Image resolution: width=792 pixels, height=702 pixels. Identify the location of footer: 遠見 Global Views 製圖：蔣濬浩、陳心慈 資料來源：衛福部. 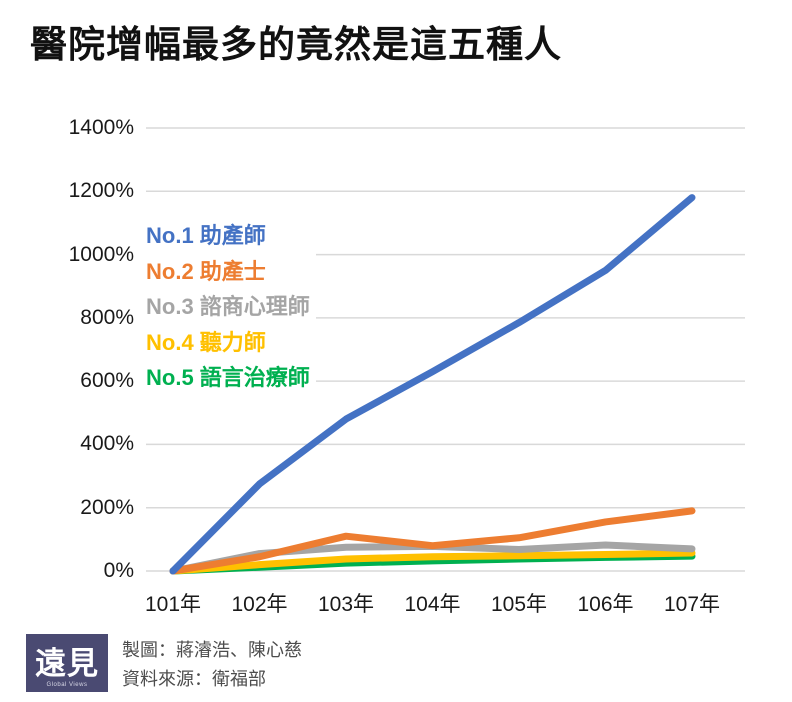
(164, 663).